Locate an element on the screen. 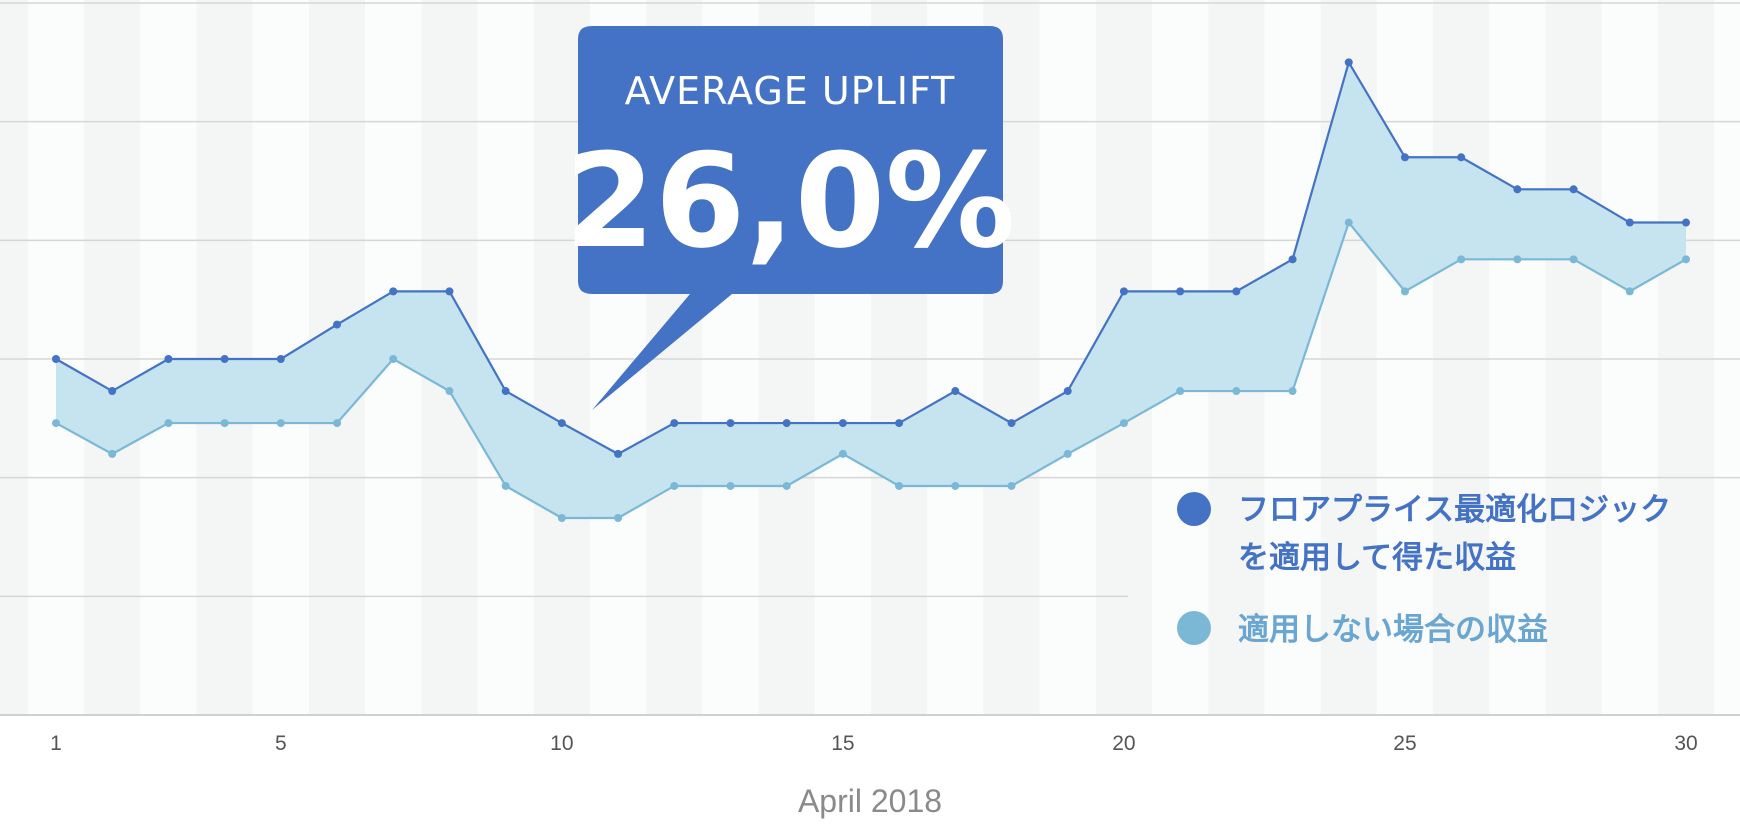 This screenshot has height=828, width=1740. callout-title: AVERAGE UPLIFT is located at coordinates (790, 91).